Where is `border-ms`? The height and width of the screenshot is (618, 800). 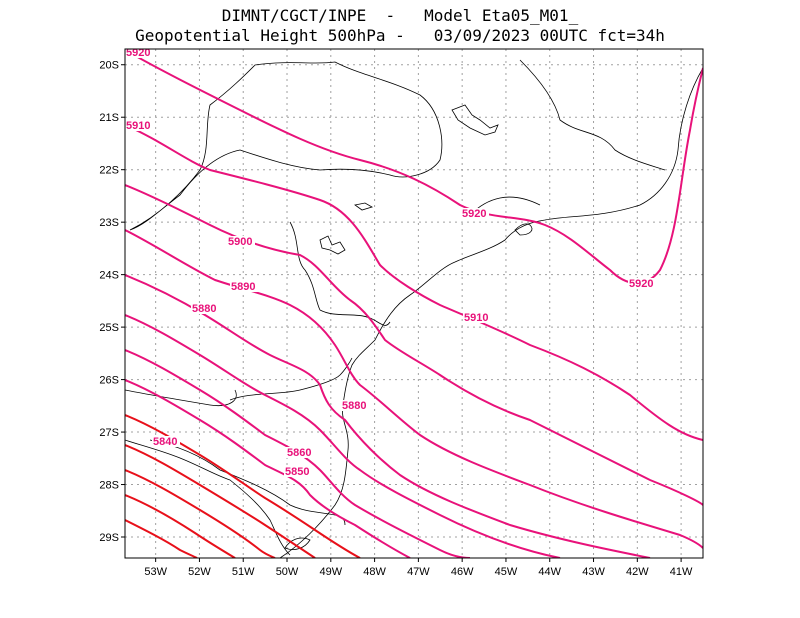
border-ms is located at coordinates (181, 398).